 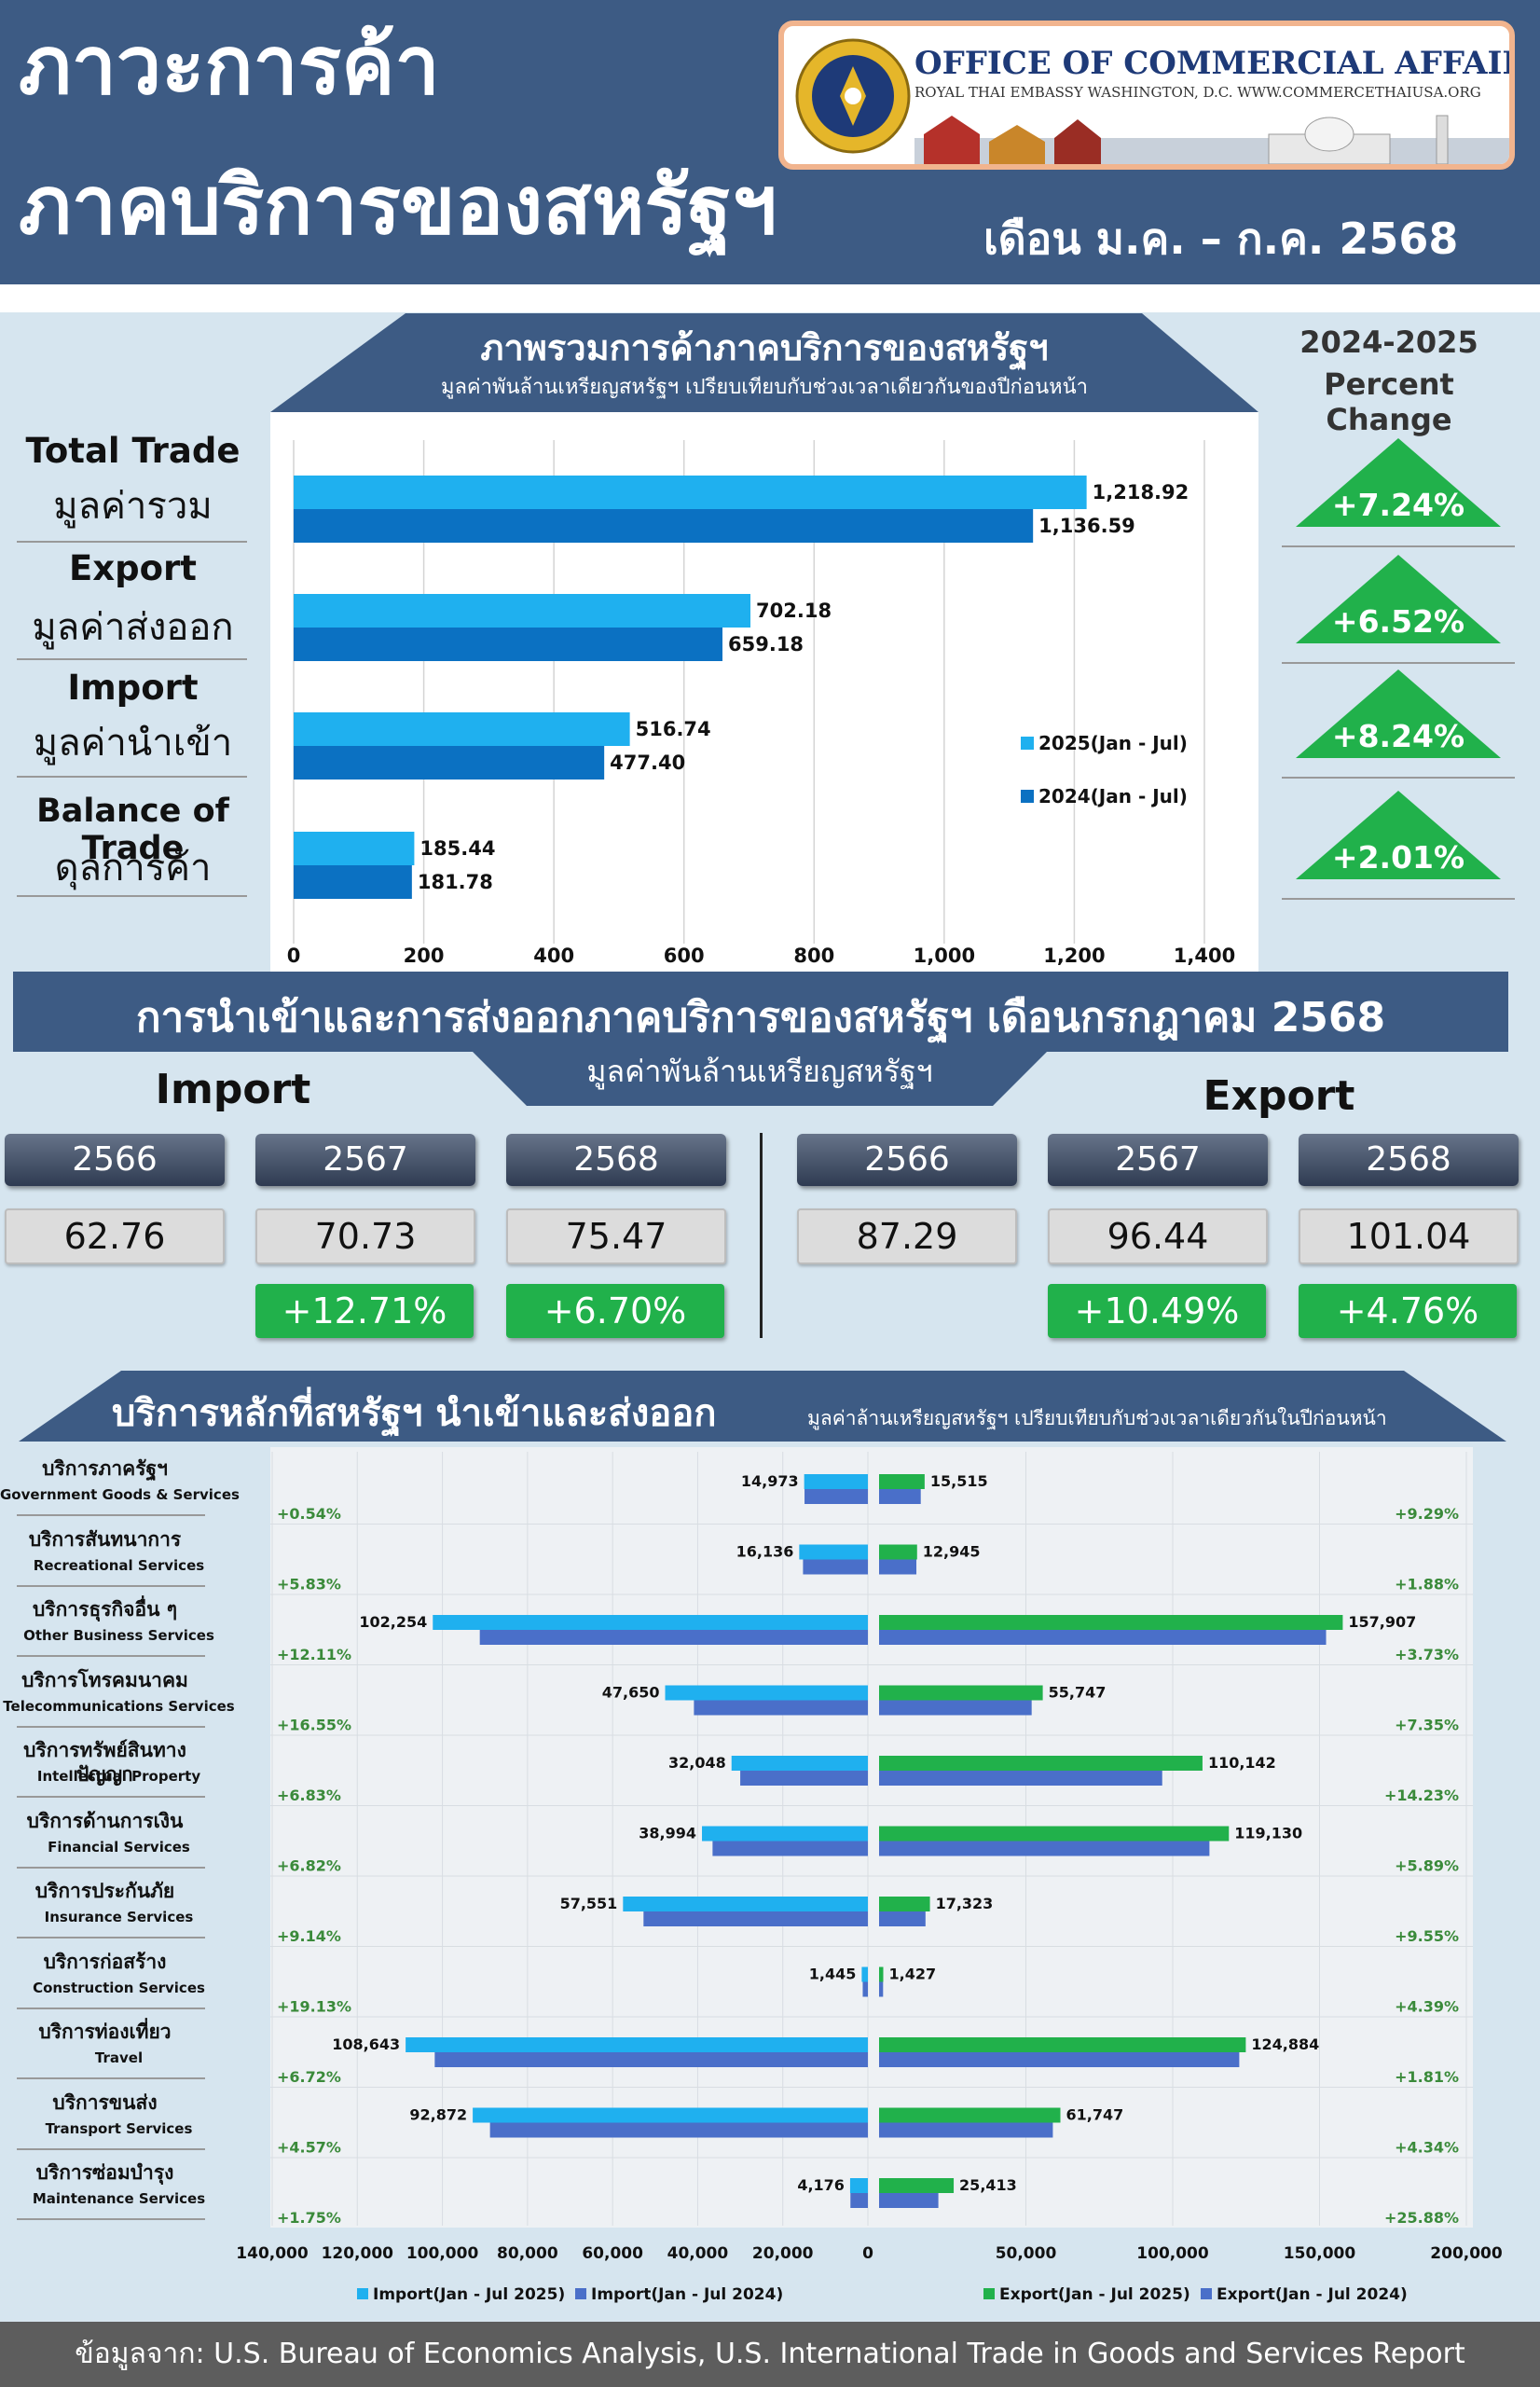 What do you see at coordinates (1172, 2253) in the screenshot?
I see `export-axis-tick: 100,000` at bounding box center [1172, 2253].